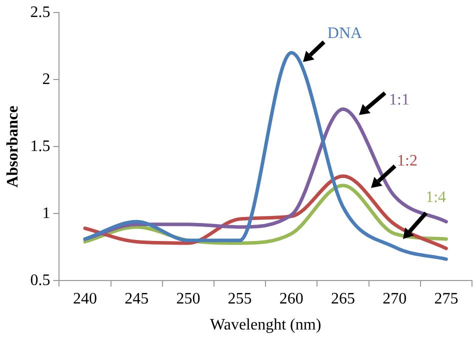 The image size is (474, 339). I want to click on x-tick-label: 240, so click(85, 299).